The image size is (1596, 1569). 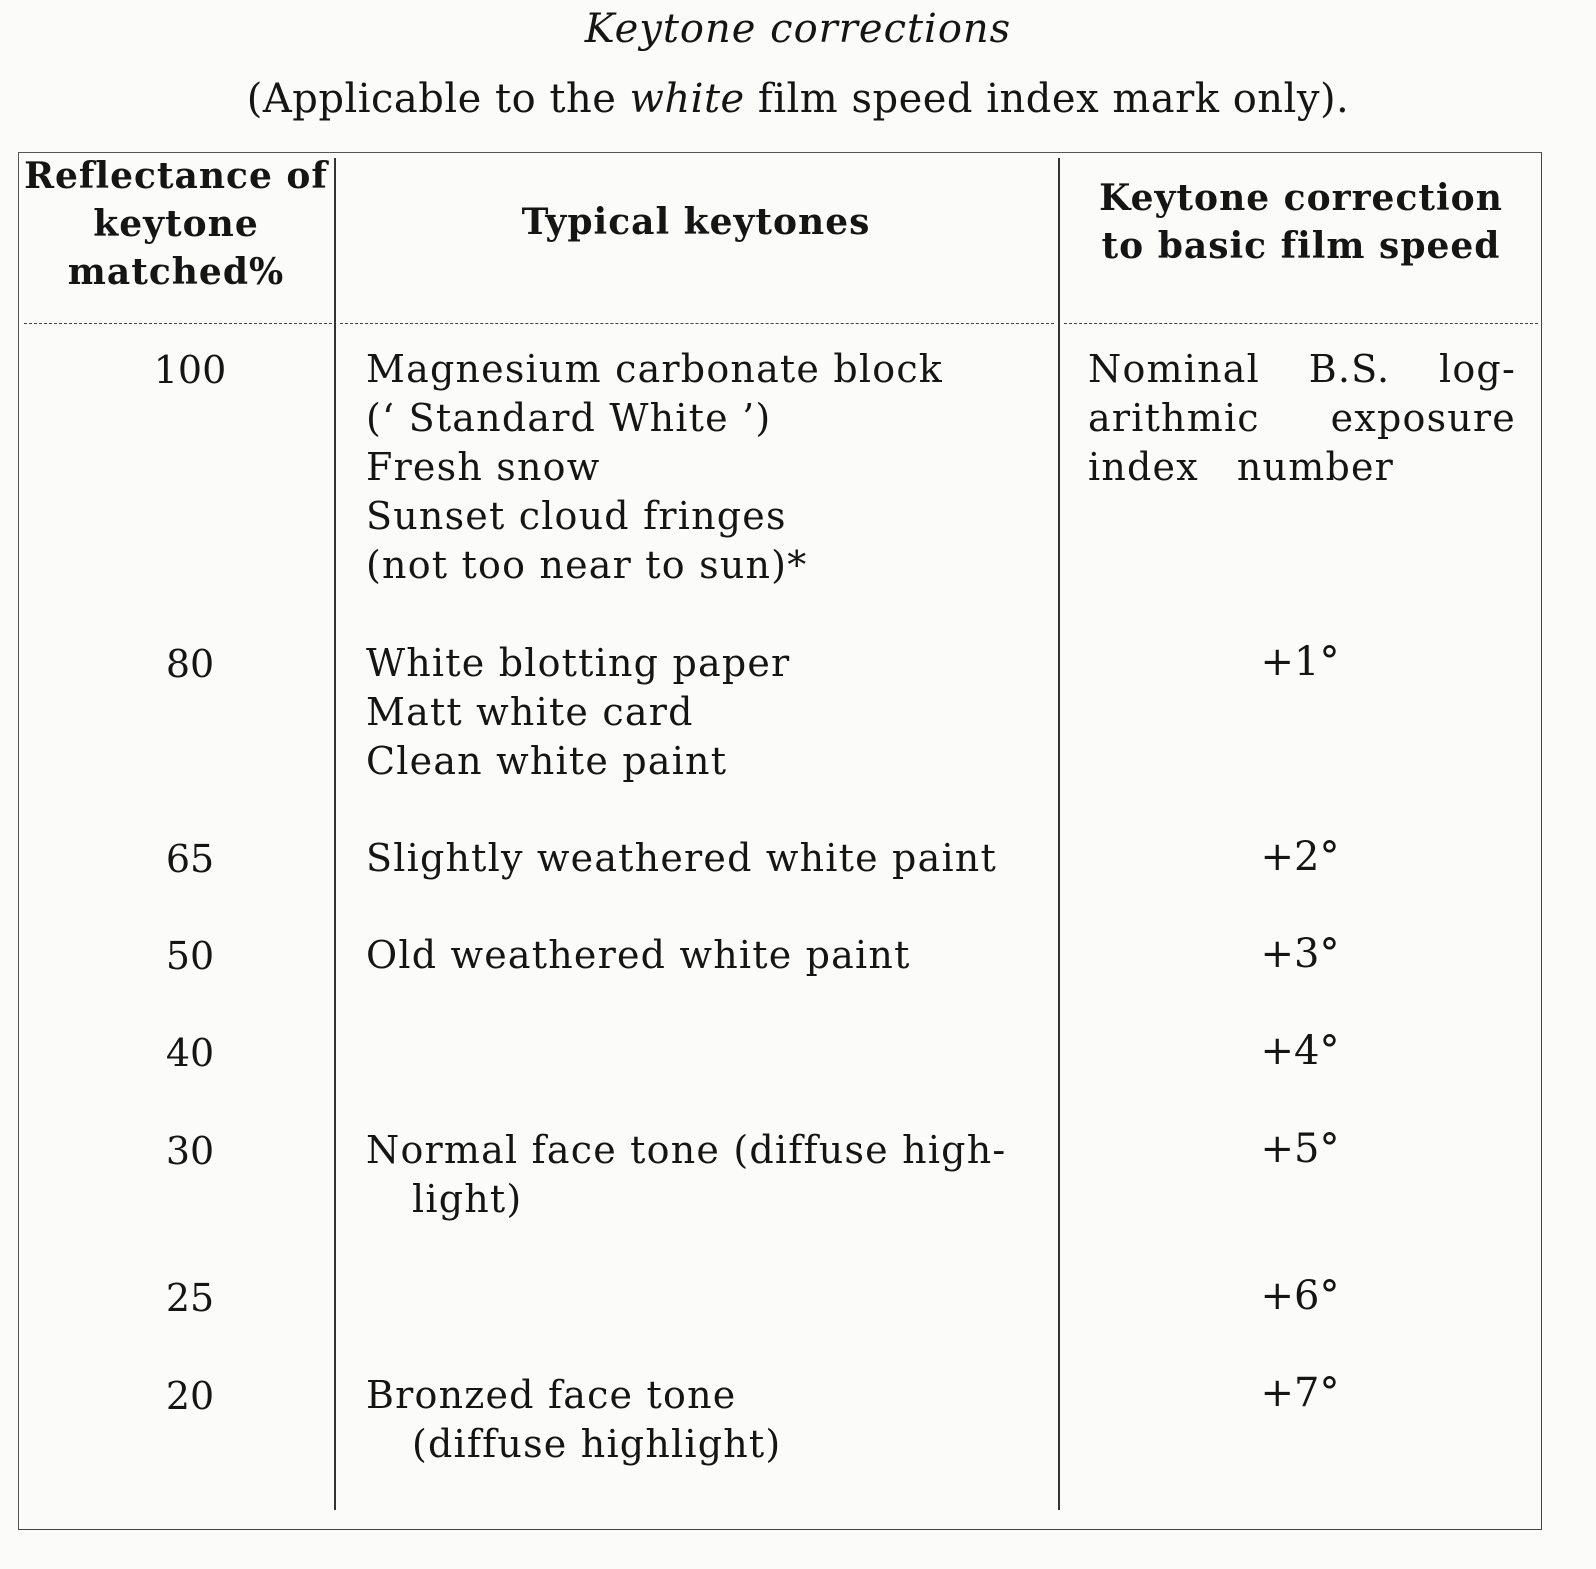 I want to click on correction-word: log-, so click(x=1477, y=369).